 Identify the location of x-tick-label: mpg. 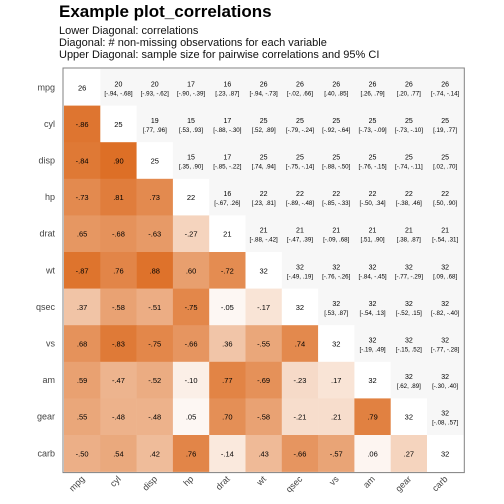
(76, 483).